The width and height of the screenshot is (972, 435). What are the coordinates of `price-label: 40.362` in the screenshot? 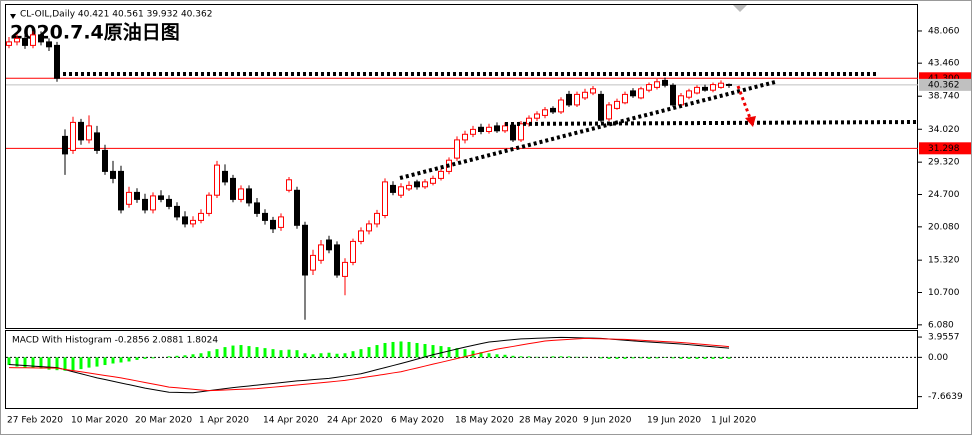 It's located at (944, 85).